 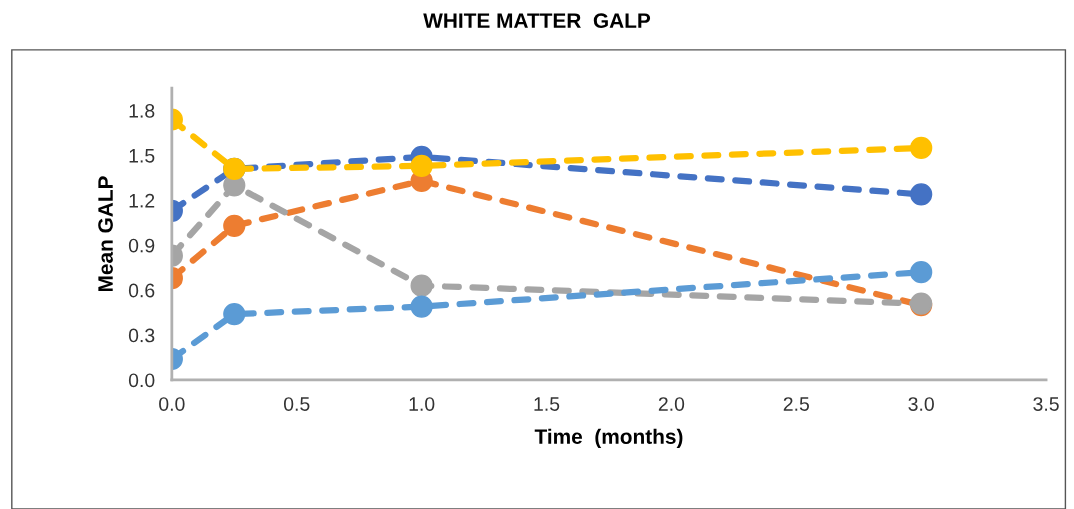 I want to click on x-tick-label: 3.0, so click(x=921, y=404).